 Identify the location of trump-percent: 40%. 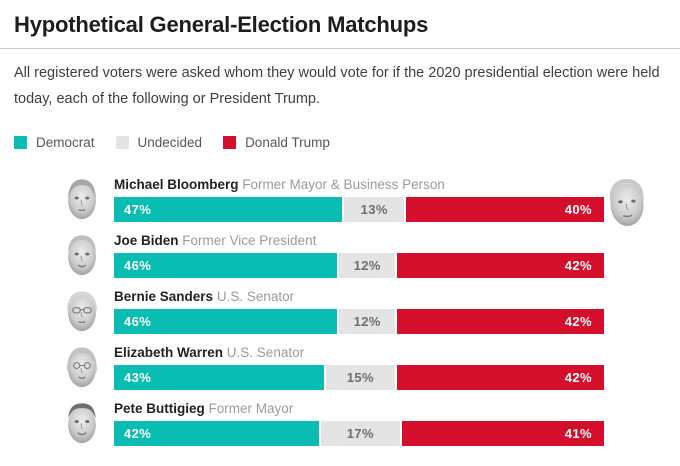
(578, 209).